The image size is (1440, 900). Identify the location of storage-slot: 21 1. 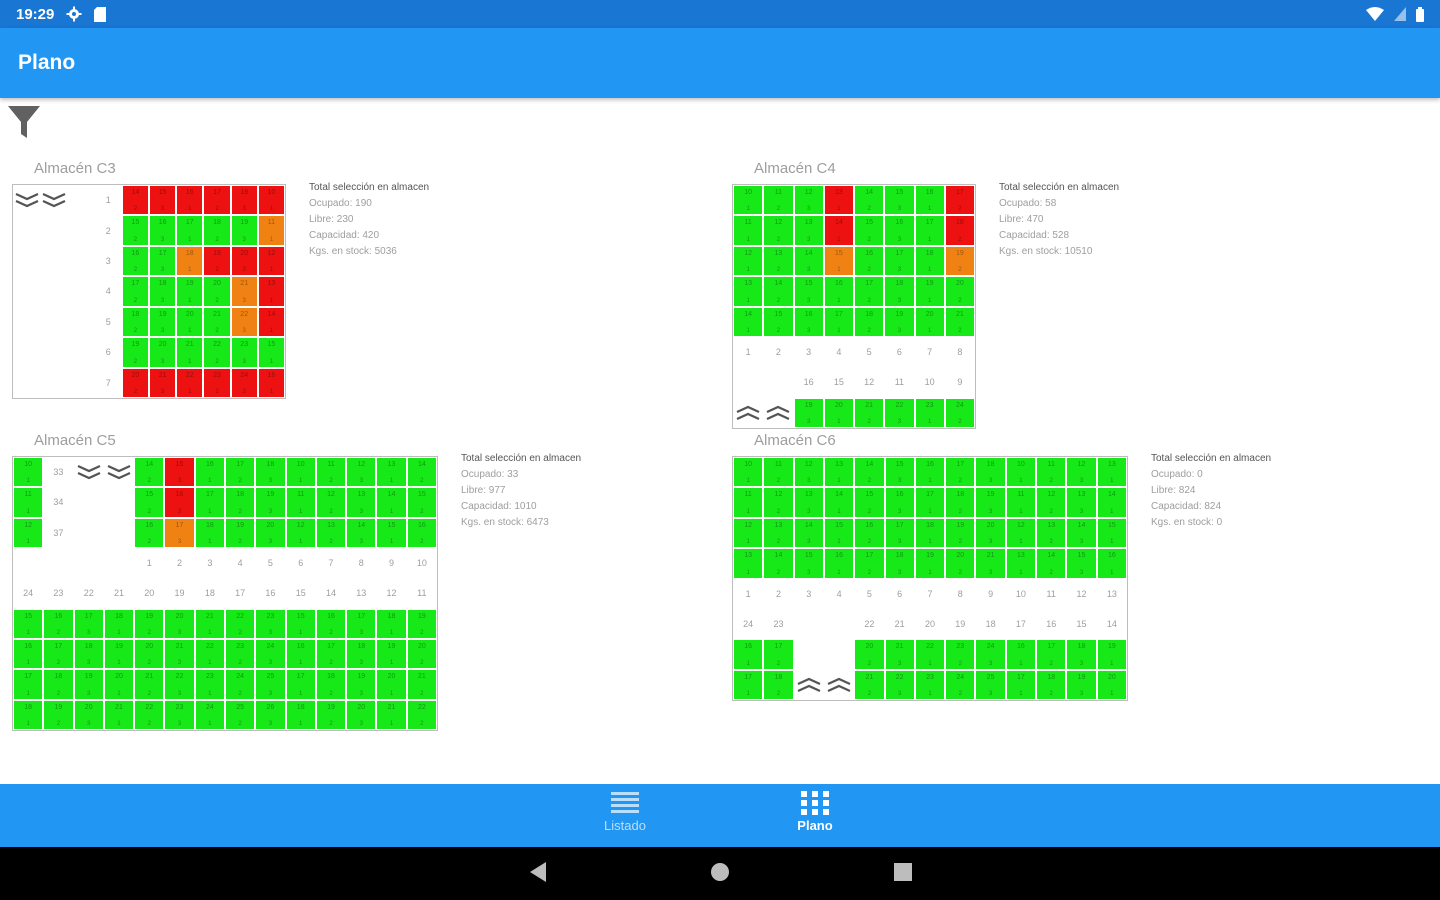
(190, 352).